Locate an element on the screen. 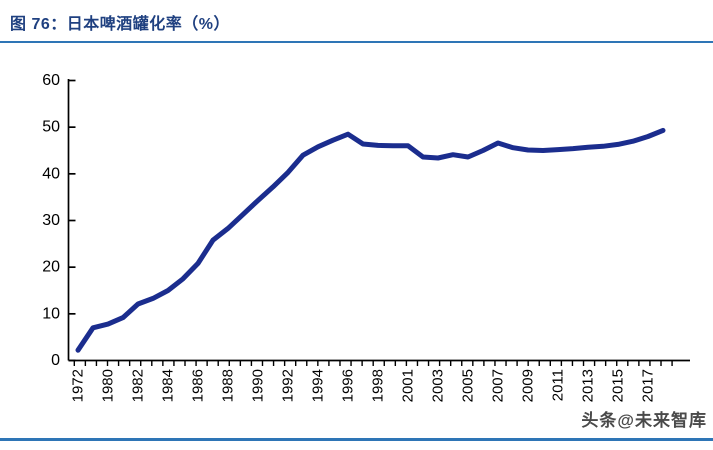 The height and width of the screenshot is (450, 713). x-tick-label: 2011 is located at coordinates (558, 385).